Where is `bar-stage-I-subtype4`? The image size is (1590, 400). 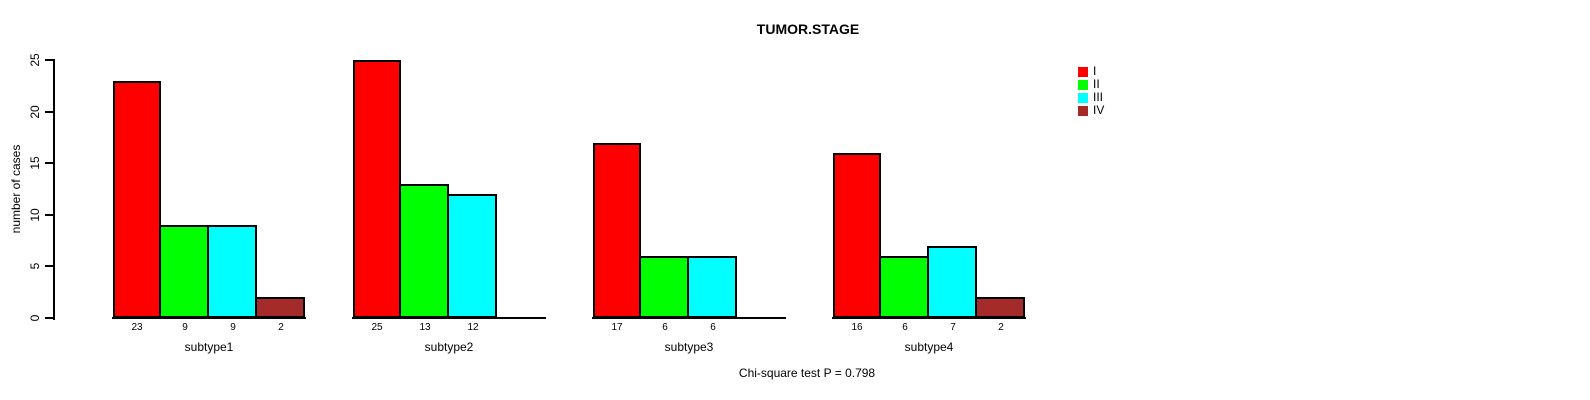
bar-stage-I-subtype4 is located at coordinates (857, 235).